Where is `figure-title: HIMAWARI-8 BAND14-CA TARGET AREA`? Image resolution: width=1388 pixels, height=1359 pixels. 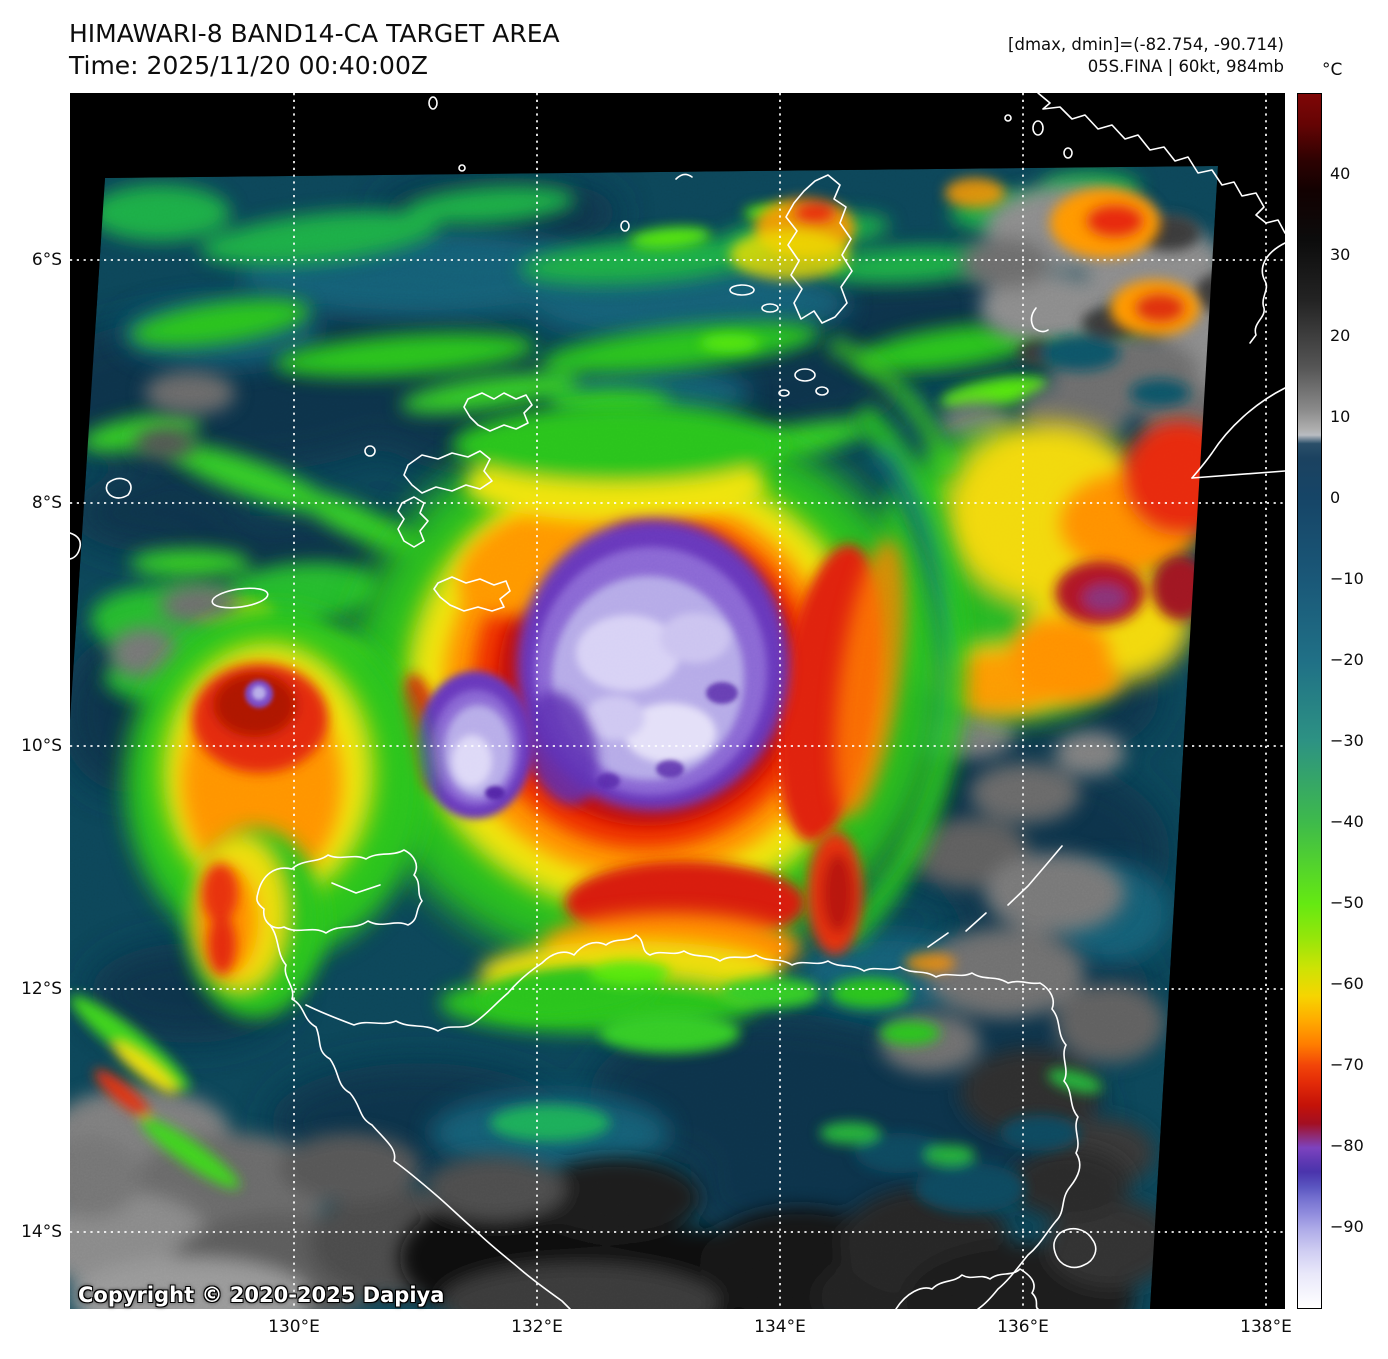
figure-title: HIMAWARI-8 BAND14-CA TARGET AREA is located at coordinates (314, 33).